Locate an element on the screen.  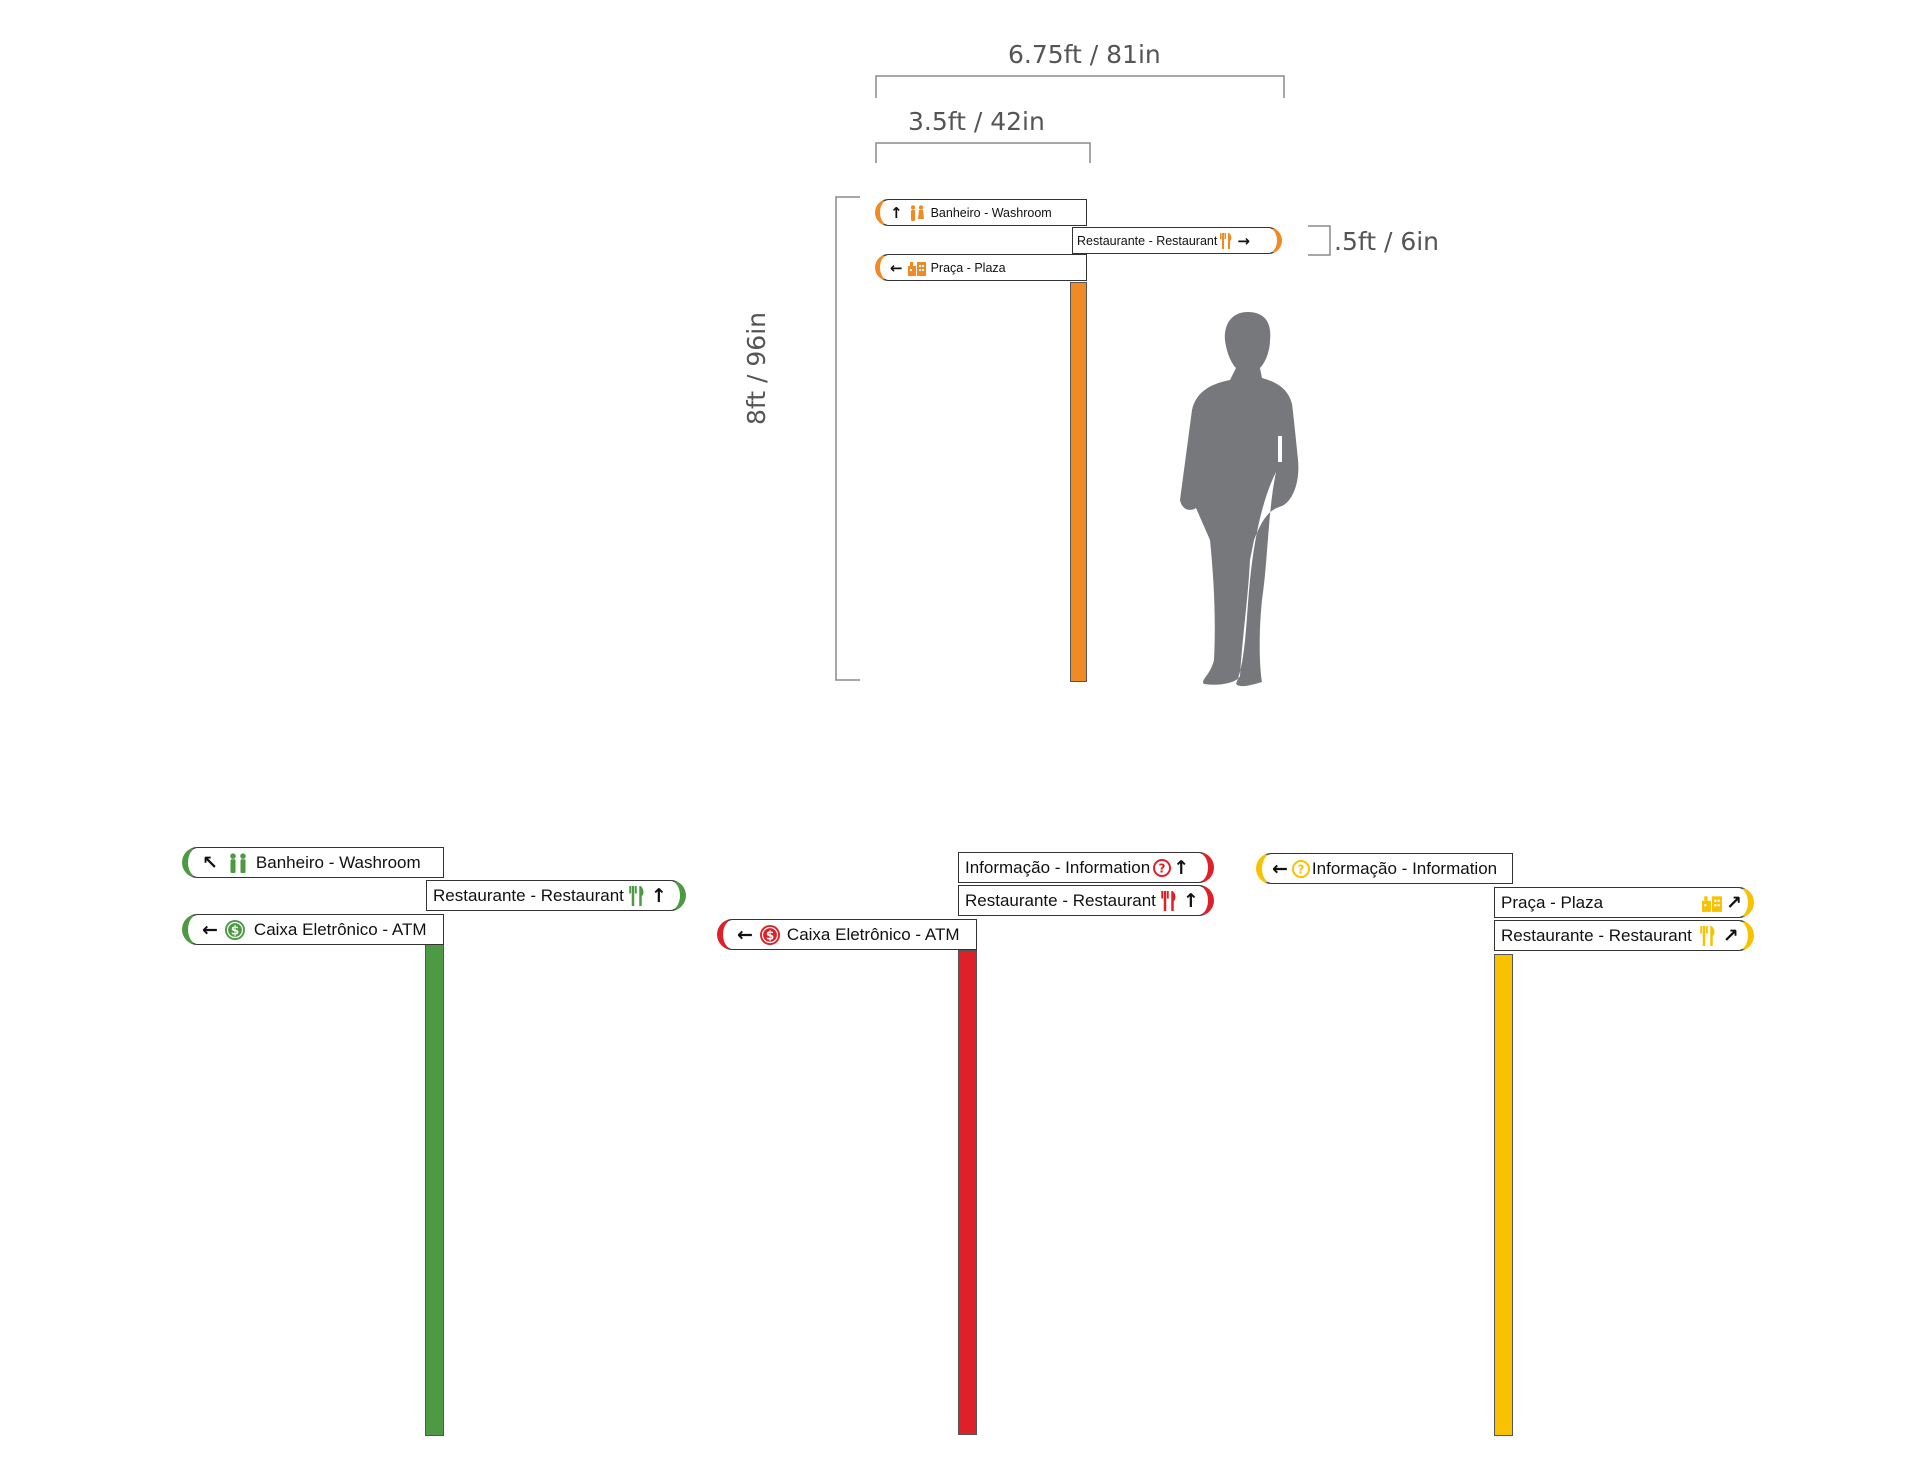
orange-sign-row-restaurant: Restaurante - Restaurant → is located at coordinates (1177, 240).